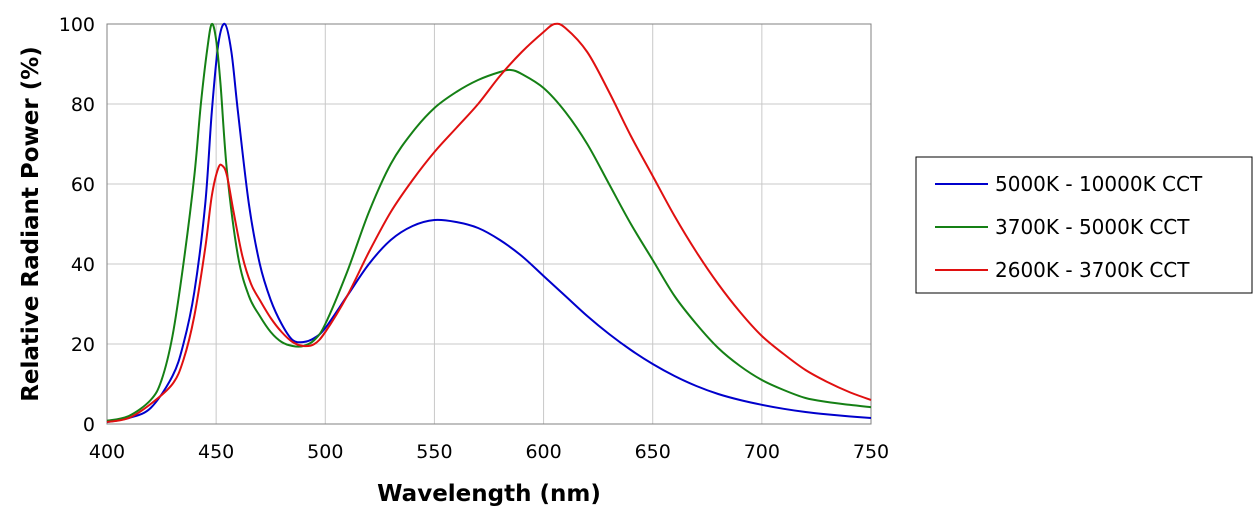  I want to click on legend-label-1: 5000K - 10000K CCT, so click(1099, 184).